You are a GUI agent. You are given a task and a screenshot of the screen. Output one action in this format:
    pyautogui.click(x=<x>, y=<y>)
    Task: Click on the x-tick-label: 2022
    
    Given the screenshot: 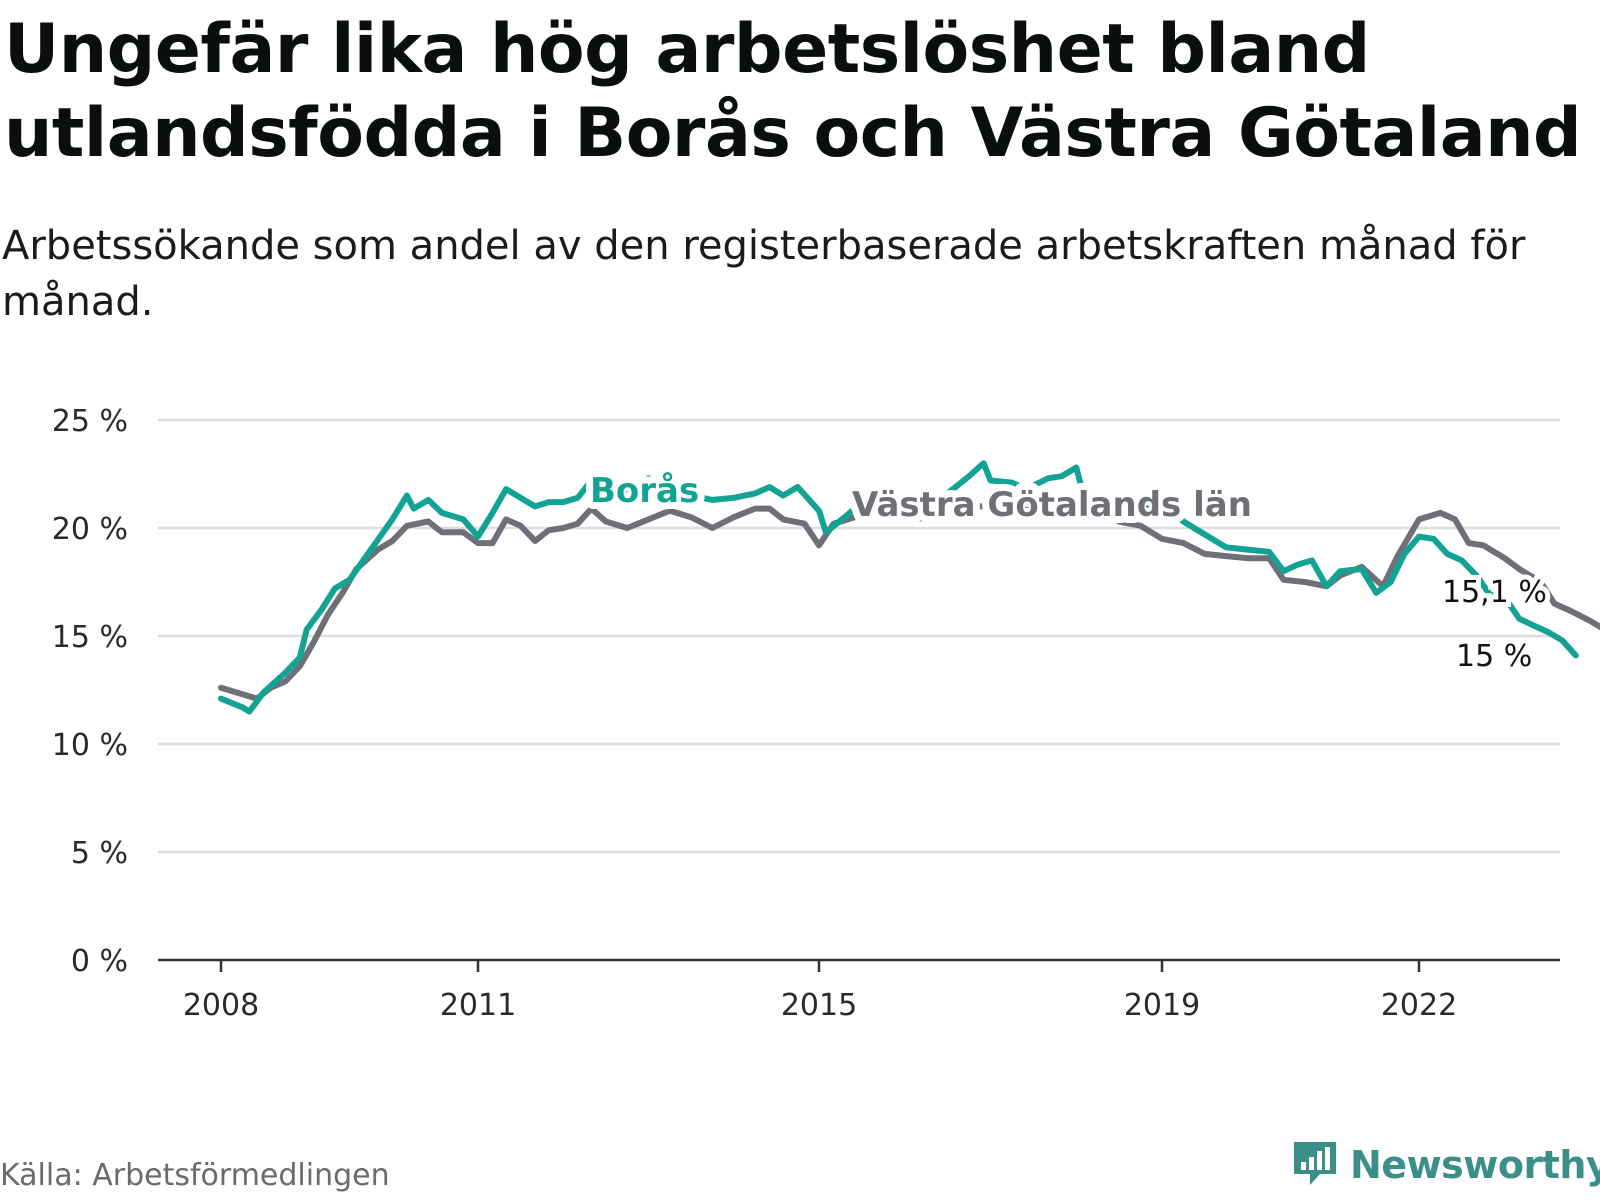 What is the action you would take?
    pyautogui.click(x=1419, y=1005)
    